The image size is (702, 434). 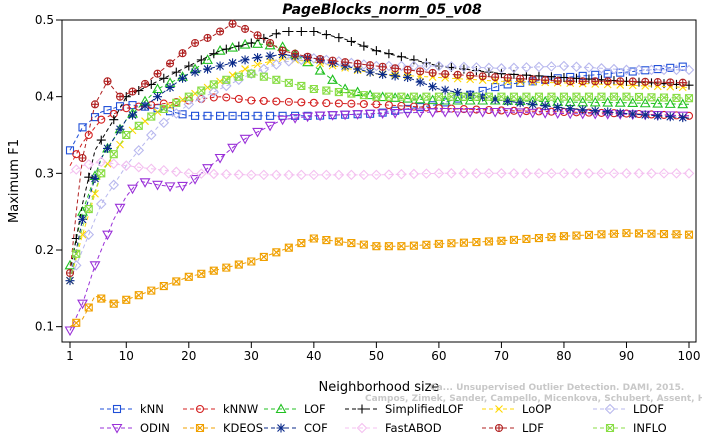 I want to click on legend-marker-fastabod, so click(x=362, y=428).